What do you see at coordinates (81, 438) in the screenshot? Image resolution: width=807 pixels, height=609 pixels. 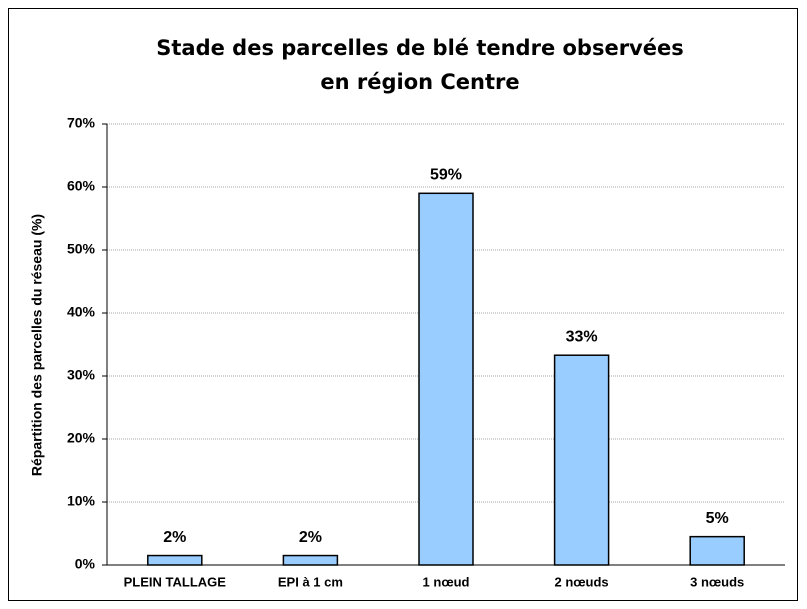 I see `y-tick-label: 20%` at bounding box center [81, 438].